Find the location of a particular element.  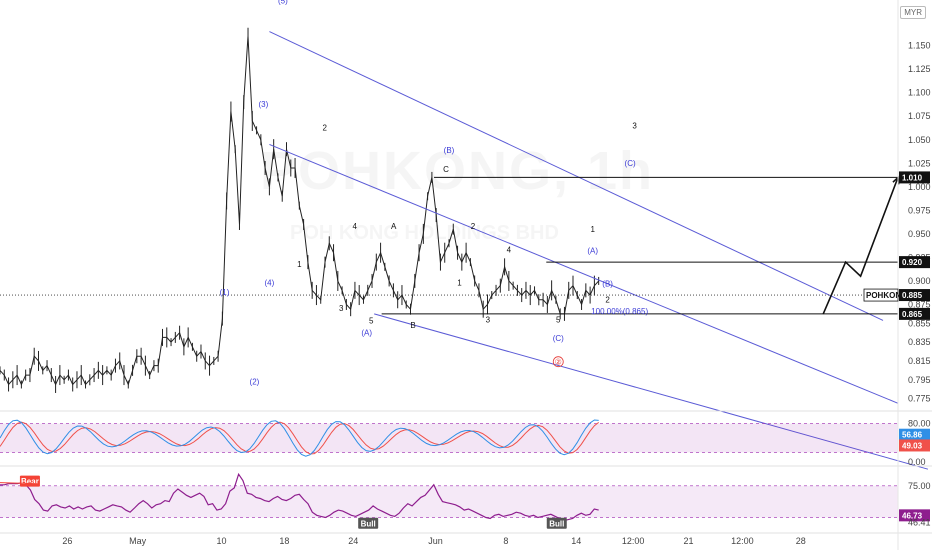

stoch-d-line is located at coordinates (300, 438).